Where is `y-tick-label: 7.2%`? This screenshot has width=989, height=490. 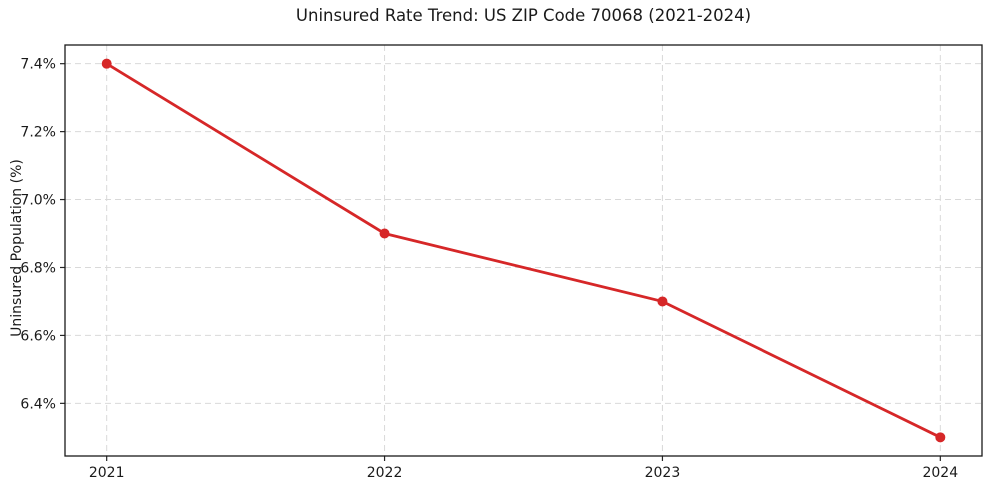 y-tick-label: 7.2% is located at coordinates (38, 133).